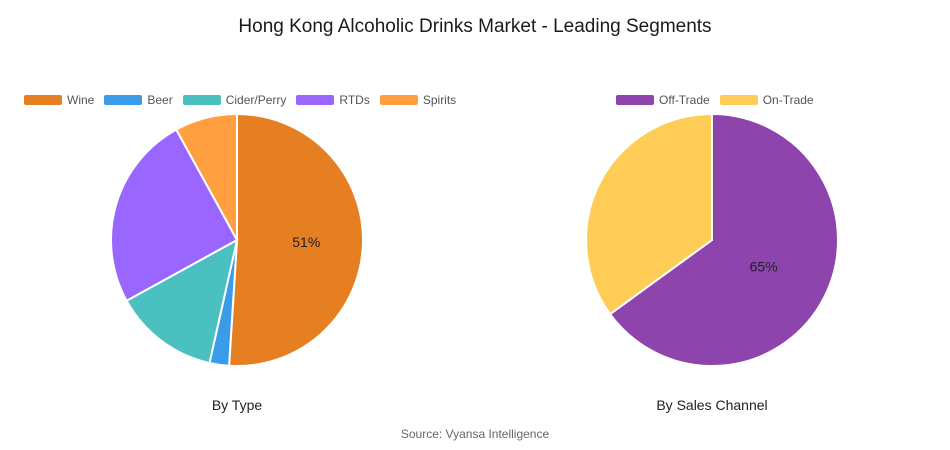 Image resolution: width=950 pixels, height=450 pixels. What do you see at coordinates (256, 100) in the screenshot?
I see `legend-label: Cider/Perry` at bounding box center [256, 100].